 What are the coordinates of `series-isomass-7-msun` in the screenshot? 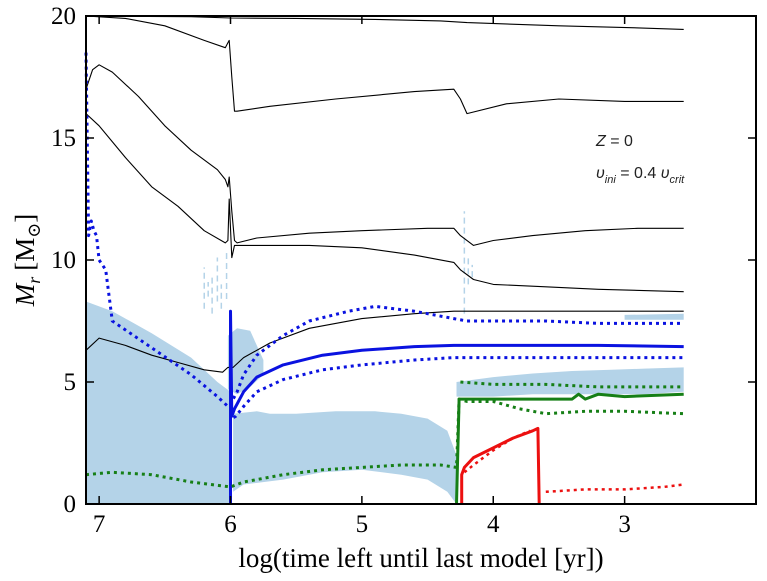 It's located at (384, 341).